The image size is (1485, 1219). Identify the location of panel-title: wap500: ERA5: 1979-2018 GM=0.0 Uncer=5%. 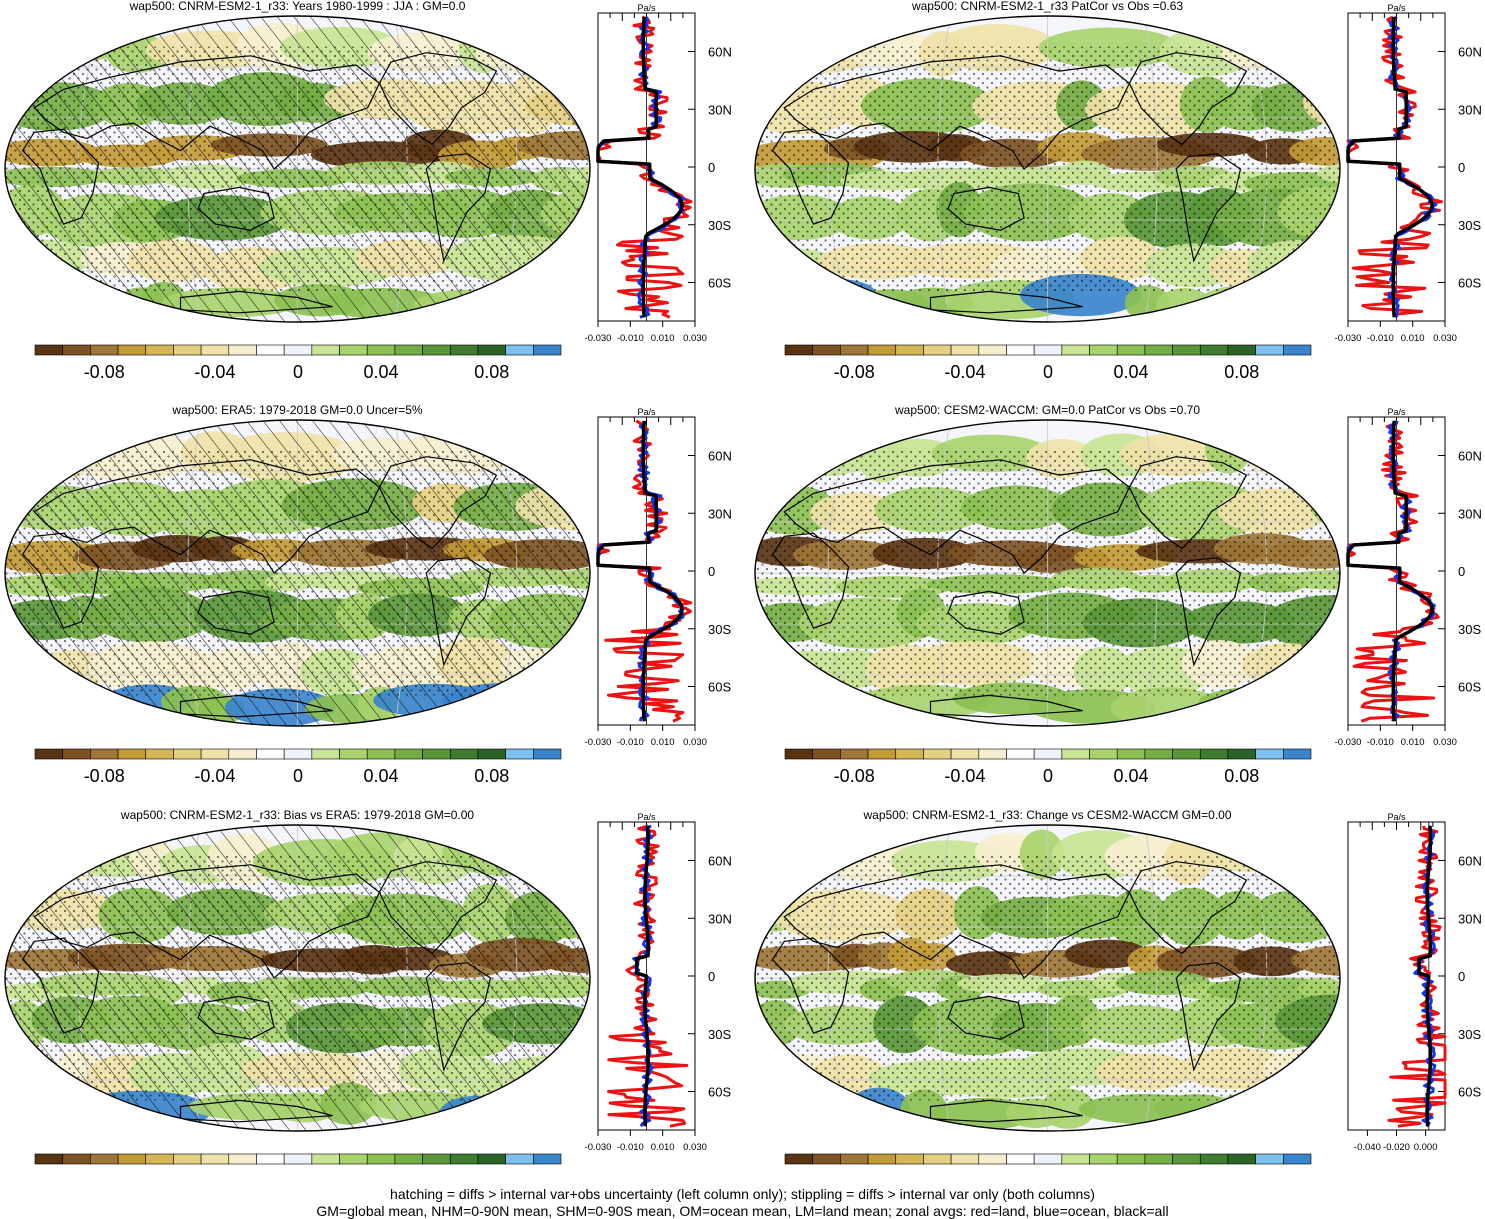
(296, 410).